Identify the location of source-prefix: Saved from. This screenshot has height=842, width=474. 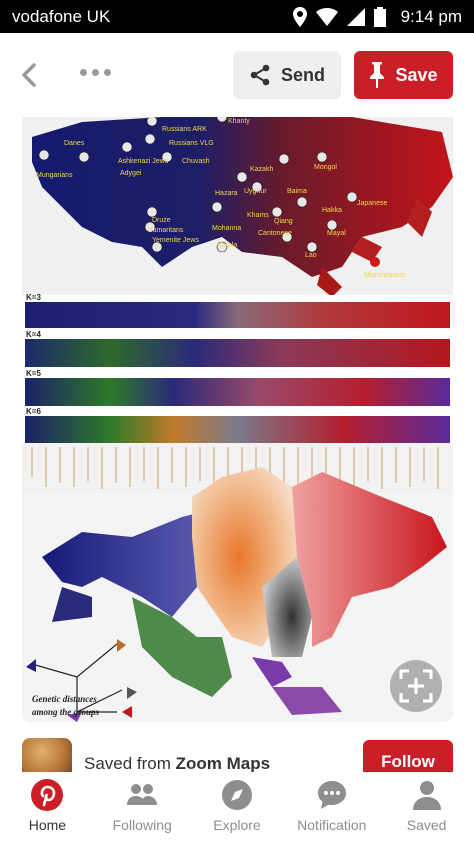
(130, 763).